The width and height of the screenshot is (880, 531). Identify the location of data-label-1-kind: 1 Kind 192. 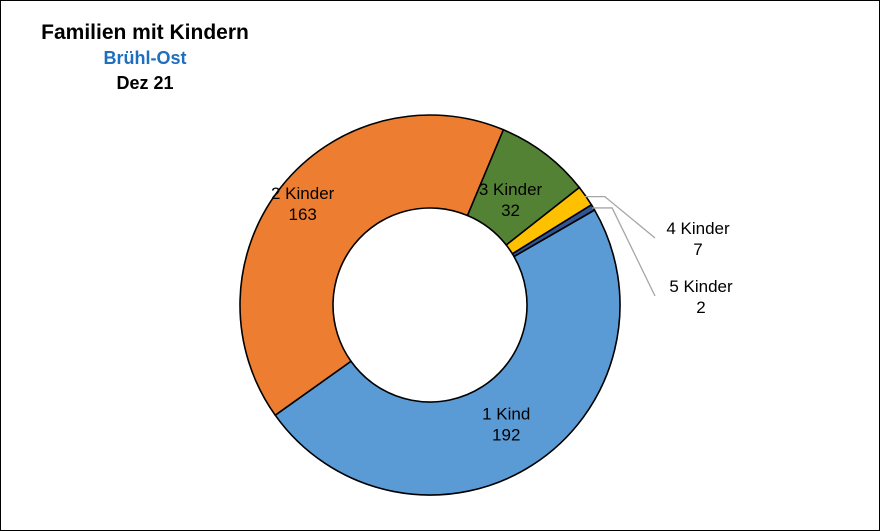
(506, 425).